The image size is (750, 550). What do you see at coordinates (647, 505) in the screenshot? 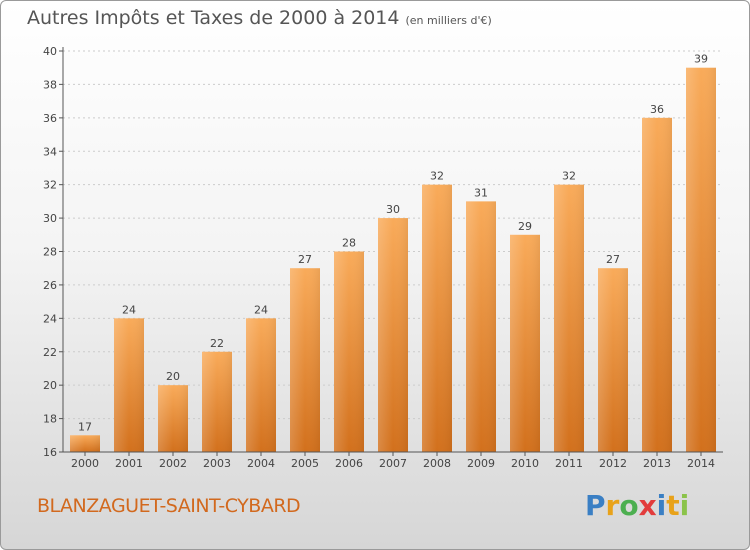
I see `logo-letter: x` at bounding box center [647, 505].